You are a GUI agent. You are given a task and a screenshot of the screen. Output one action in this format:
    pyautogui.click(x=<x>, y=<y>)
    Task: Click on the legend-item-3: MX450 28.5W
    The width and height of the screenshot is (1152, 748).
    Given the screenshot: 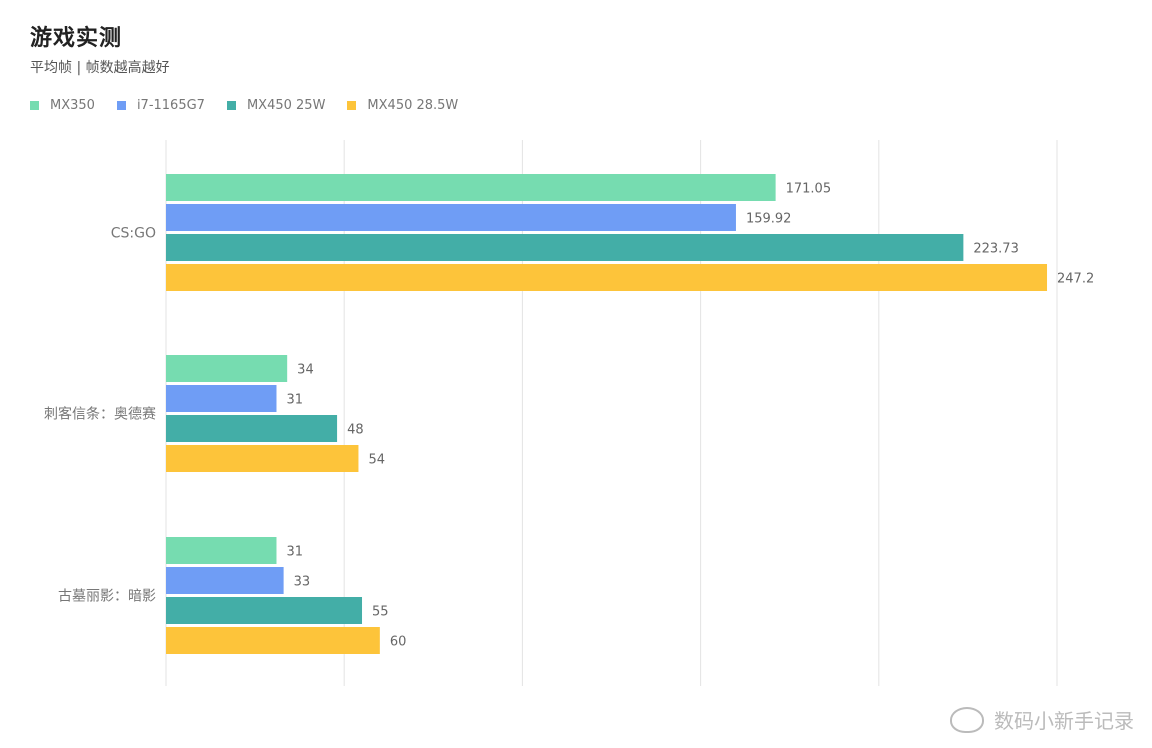 What is the action you would take?
    pyautogui.click(x=402, y=105)
    